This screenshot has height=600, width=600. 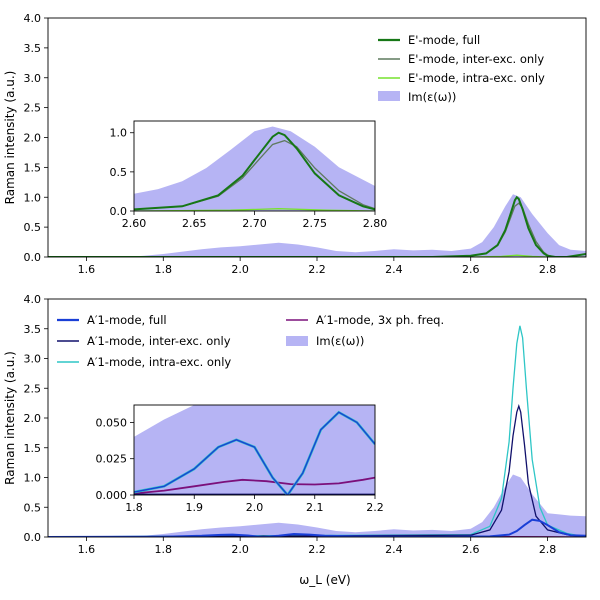 I want to click on top-im-eps-area, so click(x=317, y=225).